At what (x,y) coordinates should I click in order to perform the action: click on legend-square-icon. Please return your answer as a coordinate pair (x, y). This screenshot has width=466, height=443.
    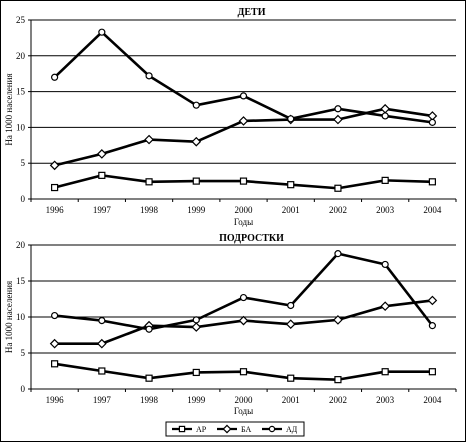
    Looking at the image, I should click on (182, 429).